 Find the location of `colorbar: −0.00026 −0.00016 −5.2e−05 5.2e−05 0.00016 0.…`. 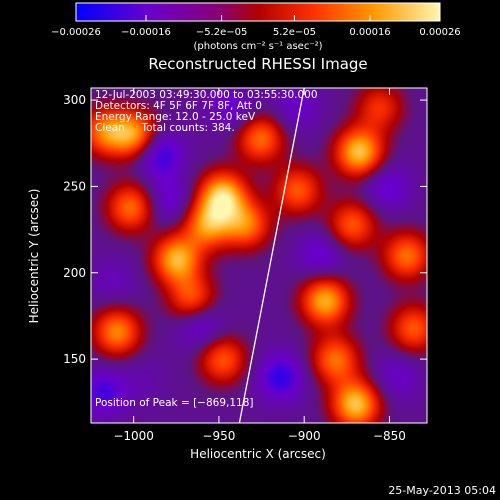

colorbar: −0.00026 −0.00016 −5.2e−05 5.2e−05 0.00016 0.… is located at coordinates (256, 27).